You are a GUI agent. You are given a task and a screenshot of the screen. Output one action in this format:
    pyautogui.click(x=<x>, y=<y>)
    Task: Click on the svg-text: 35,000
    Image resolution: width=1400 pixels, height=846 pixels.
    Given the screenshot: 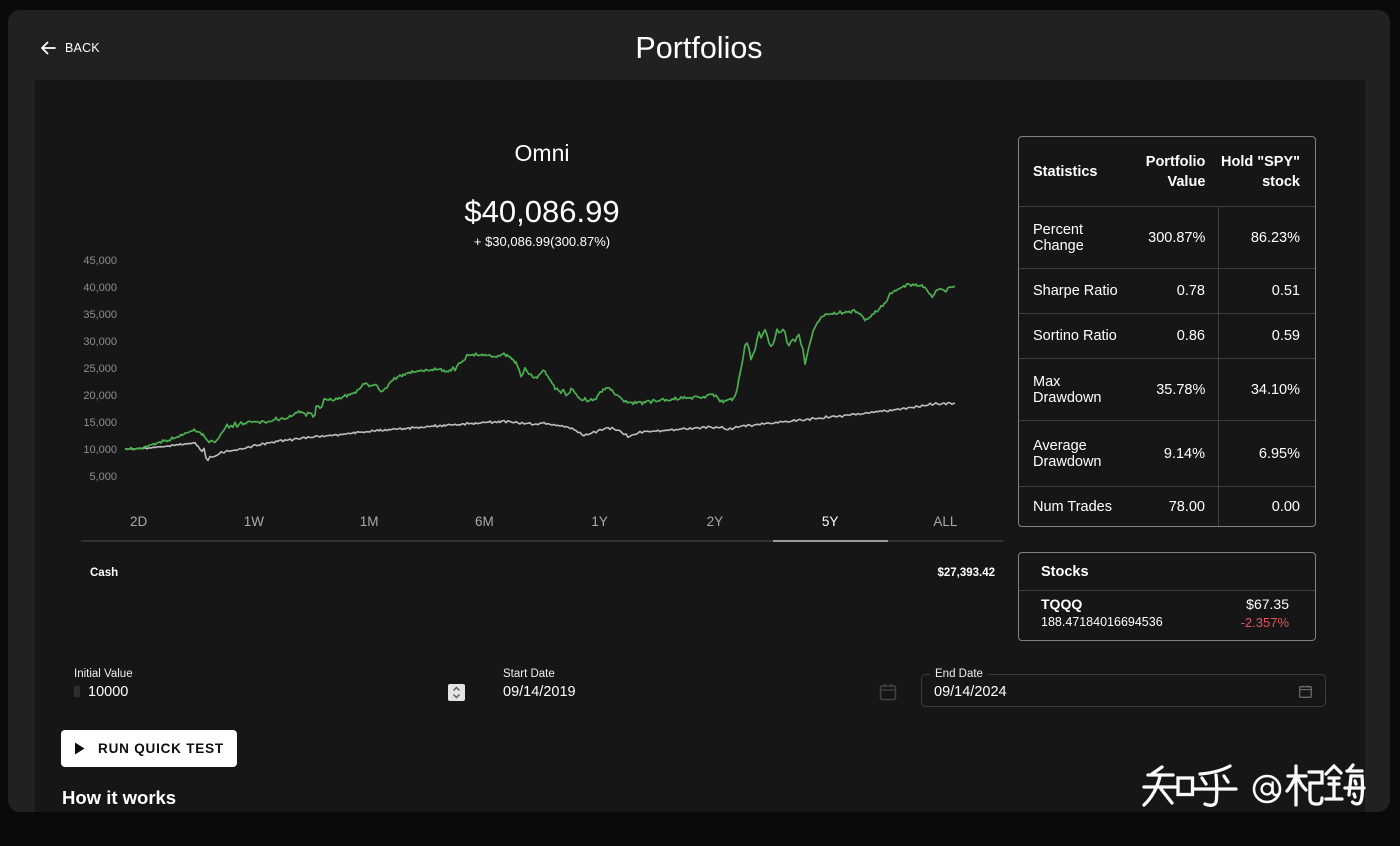 What is the action you would take?
    pyautogui.click(x=100, y=315)
    